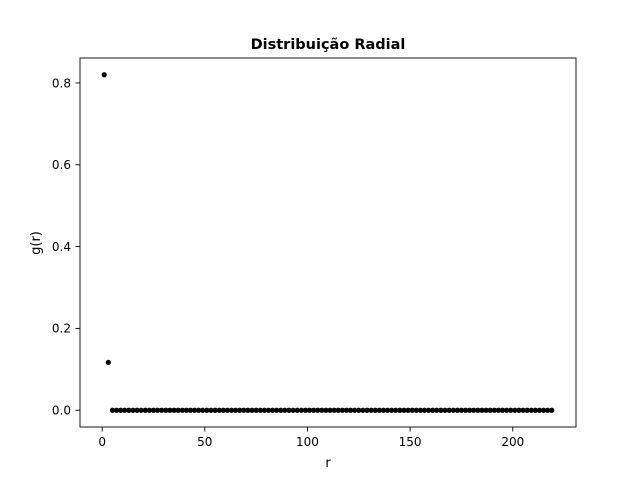  I want to click on y-tick-label: 0.0, so click(61, 411).